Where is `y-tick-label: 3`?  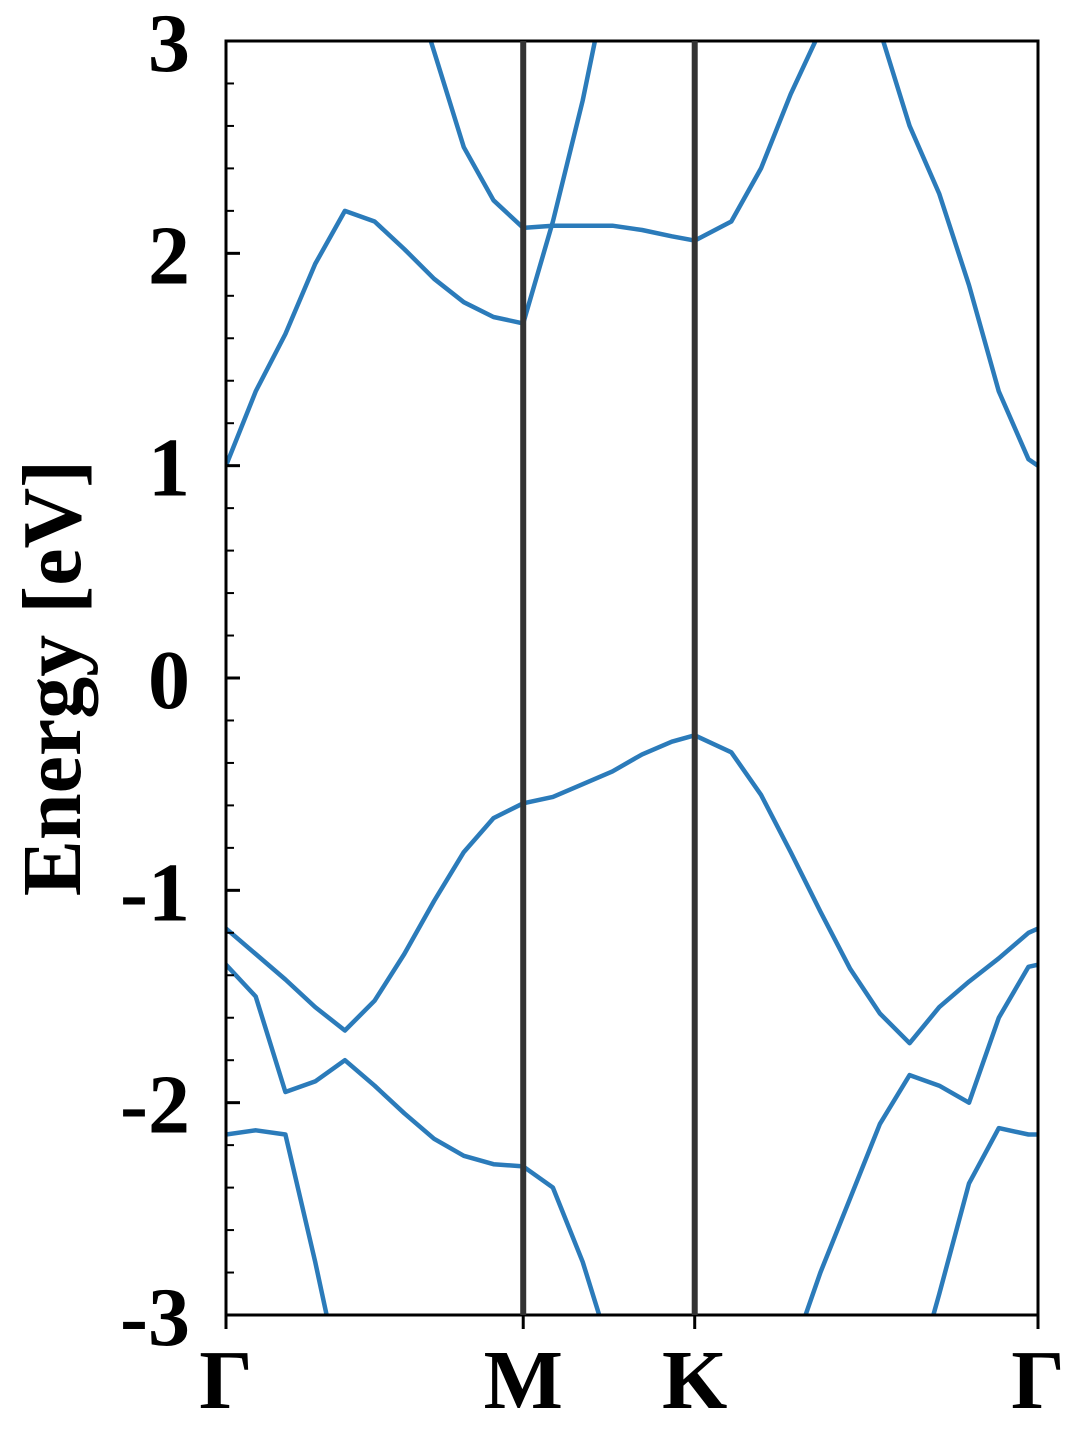
y-tick-label: 3 is located at coordinates (169, 45).